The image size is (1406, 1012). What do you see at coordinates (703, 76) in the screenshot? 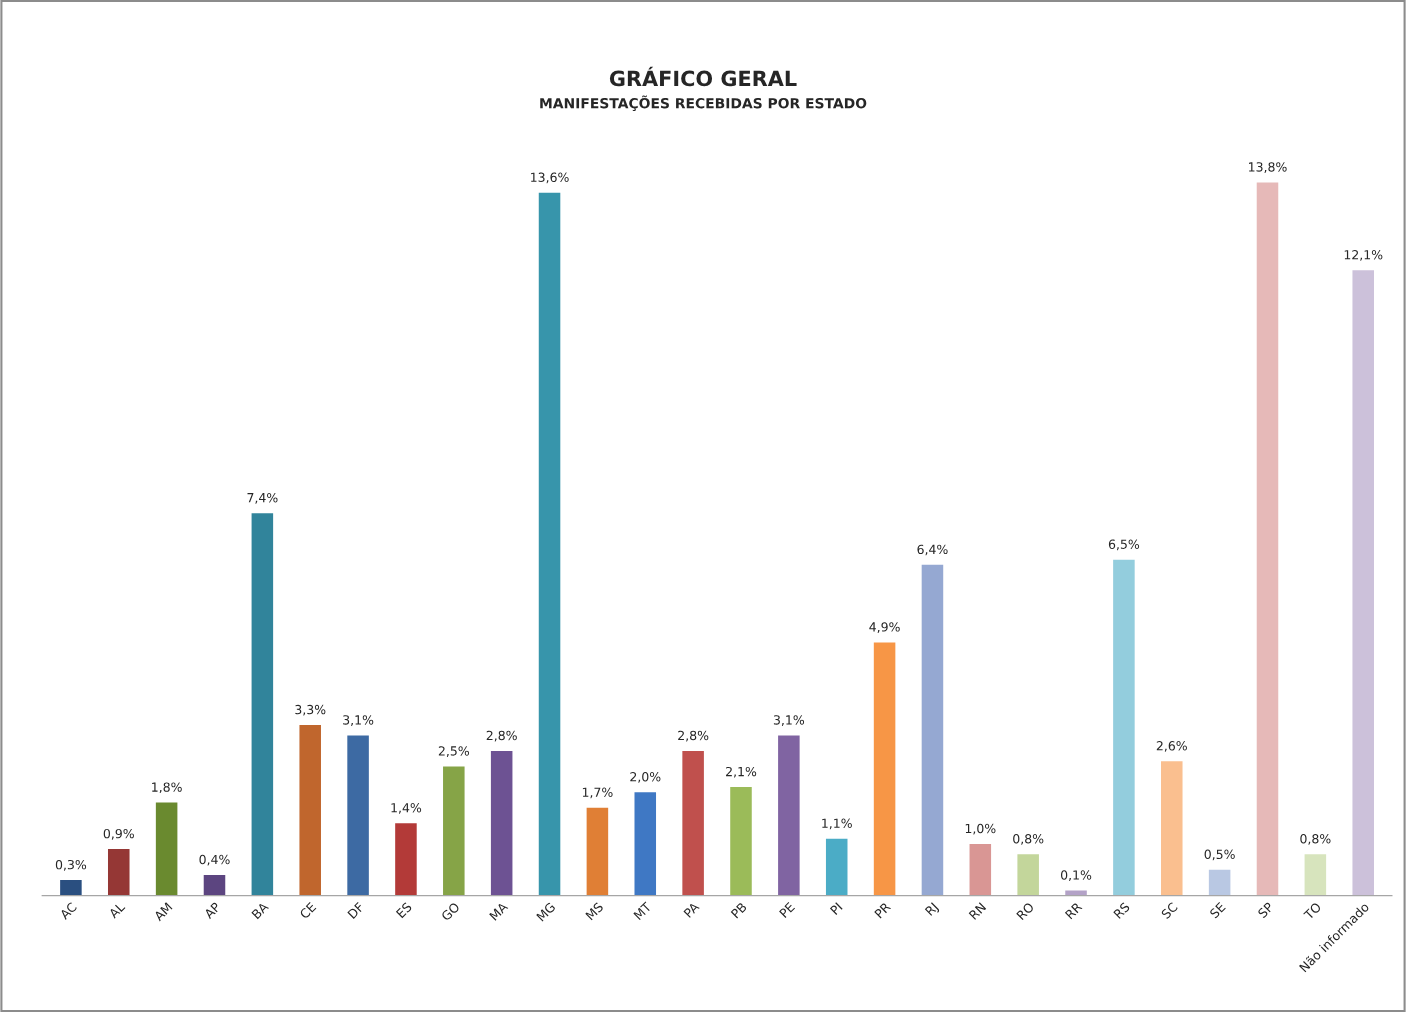
I see `chart-title: GRÁFICO GERAL` at bounding box center [703, 76].